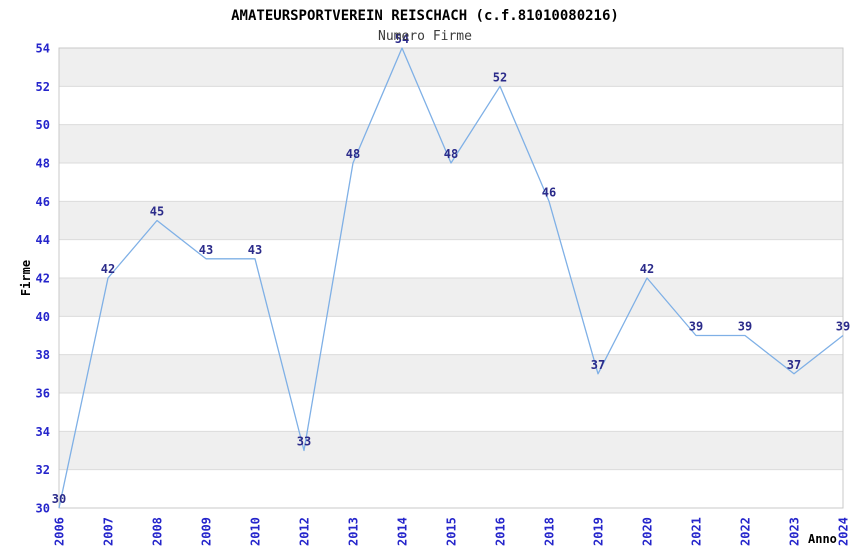  What do you see at coordinates (60, 531) in the screenshot?
I see `x-tick-label: 2006` at bounding box center [60, 531].